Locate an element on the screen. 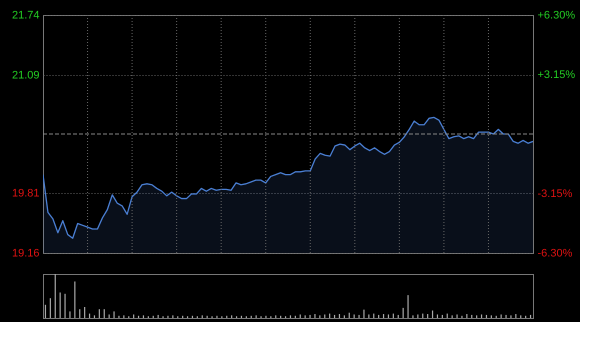  y2-tick-label: -3.15% is located at coordinates (555, 194).